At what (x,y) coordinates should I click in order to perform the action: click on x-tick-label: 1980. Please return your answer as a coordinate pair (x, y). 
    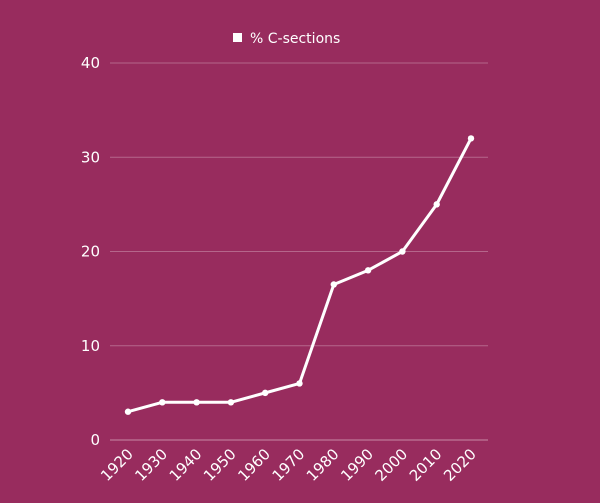
    Looking at the image, I should click on (323, 465).